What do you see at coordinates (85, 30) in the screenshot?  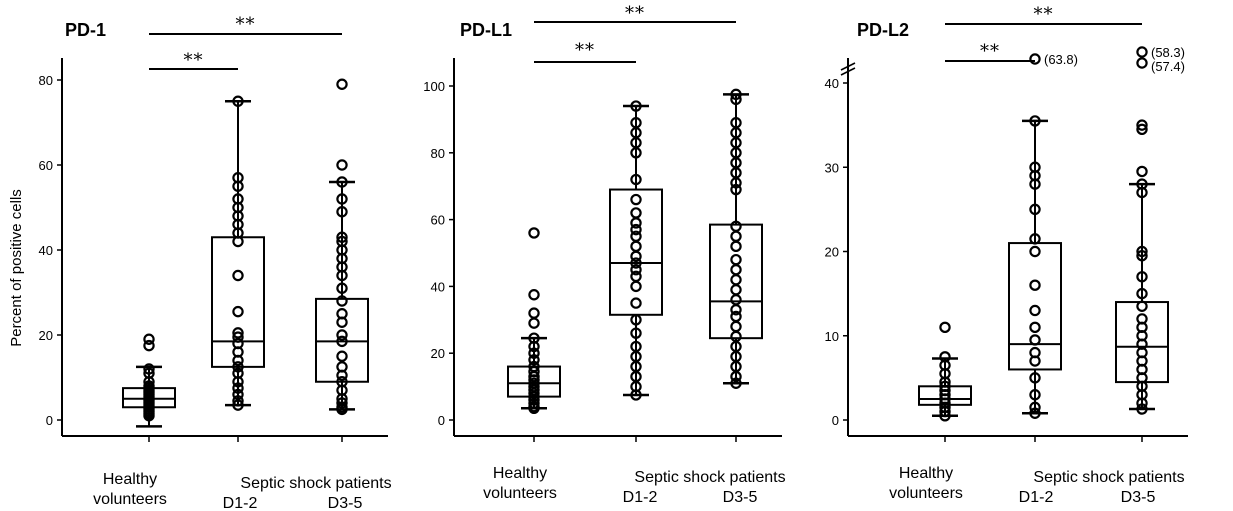 I see `panel-title: PD-1` at bounding box center [85, 30].